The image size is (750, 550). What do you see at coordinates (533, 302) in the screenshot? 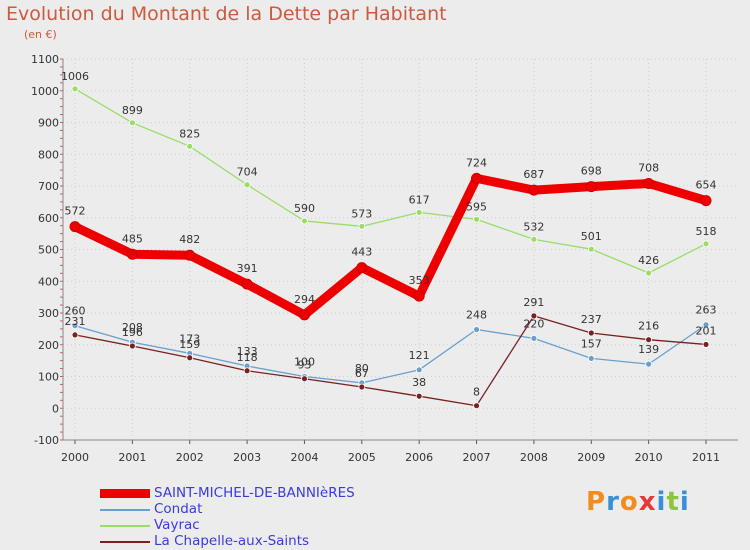
I see `data-label: 291` at bounding box center [533, 302].